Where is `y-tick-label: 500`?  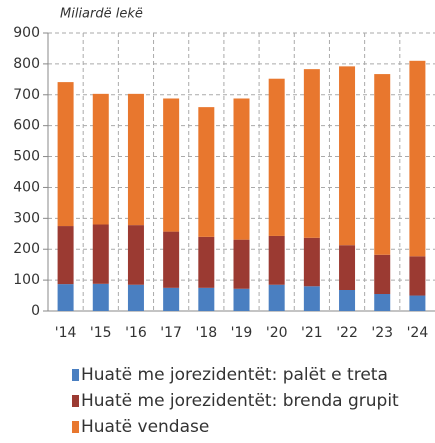 y-tick-label: 500 is located at coordinates (26, 157).